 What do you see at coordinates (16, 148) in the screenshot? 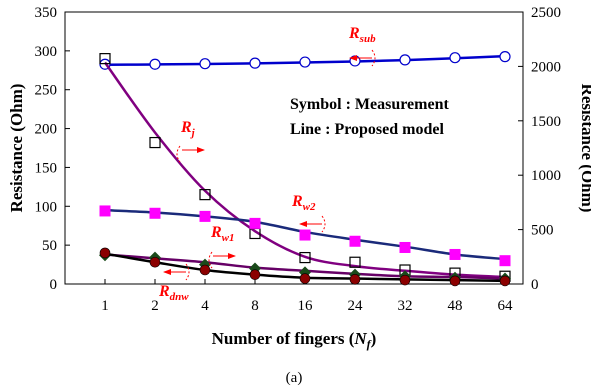
I see `y-axis-left-title: Resistance (Ohm)` at bounding box center [16, 148].